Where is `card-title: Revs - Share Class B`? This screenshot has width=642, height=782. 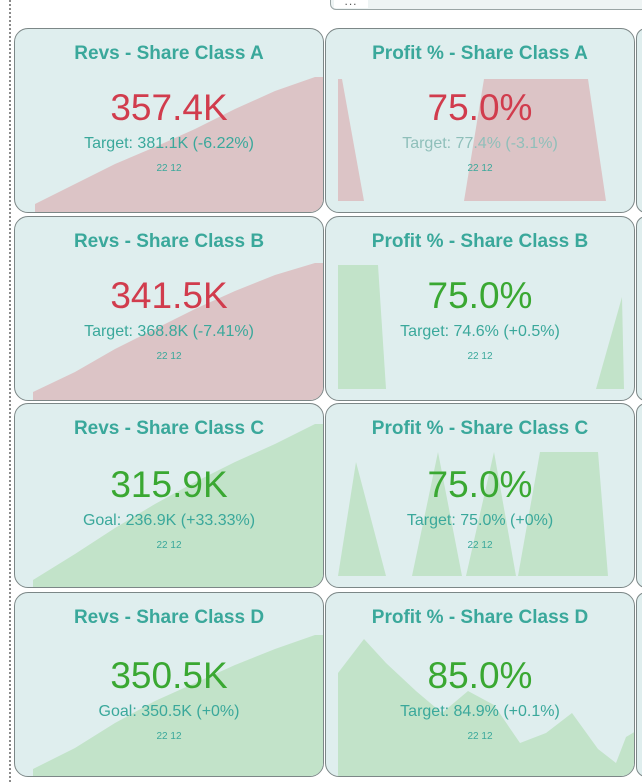
card-title: Revs - Share Class B is located at coordinates (169, 241).